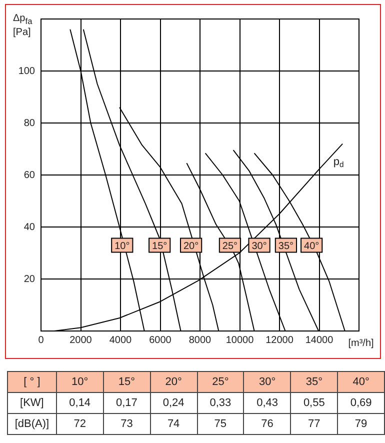  I want to click on data-label: 0,17, so click(126, 403).